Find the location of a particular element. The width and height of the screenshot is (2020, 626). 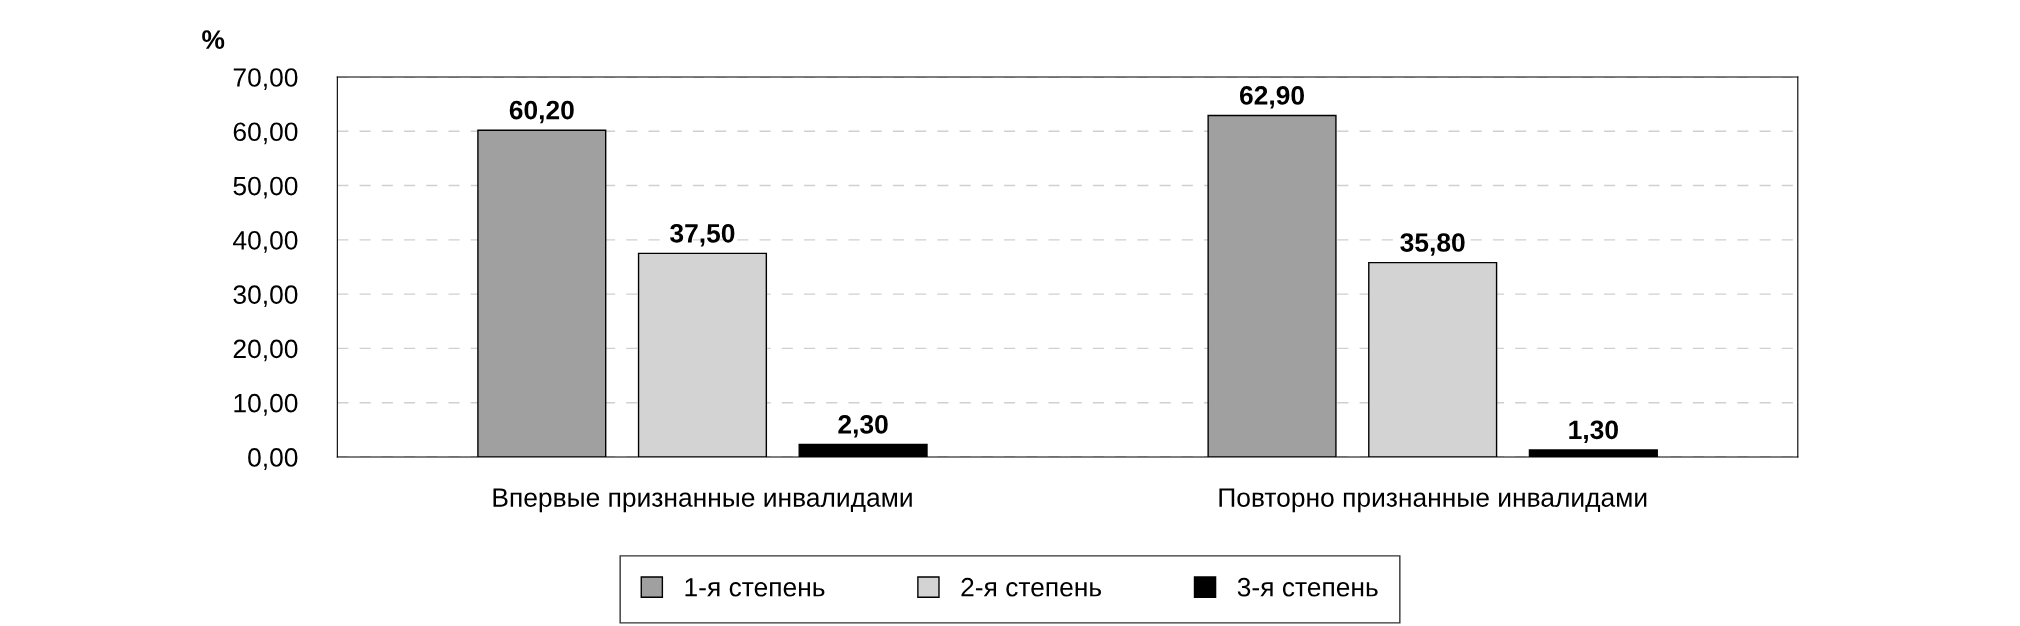

data-label: 1,30 is located at coordinates (1593, 431).